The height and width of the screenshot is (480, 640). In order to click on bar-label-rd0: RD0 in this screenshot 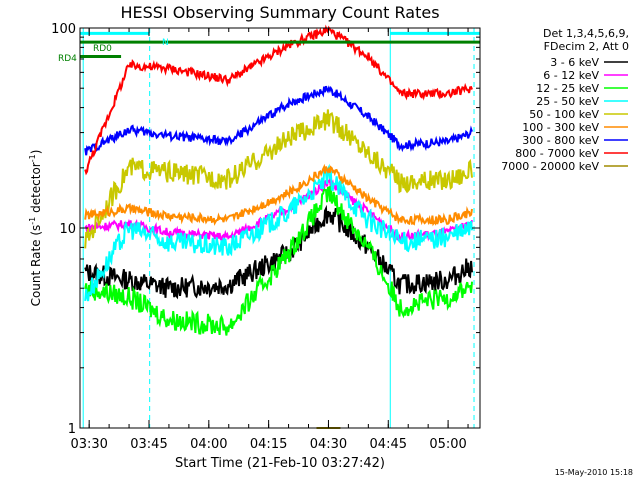, I will do `click(102, 49)`.